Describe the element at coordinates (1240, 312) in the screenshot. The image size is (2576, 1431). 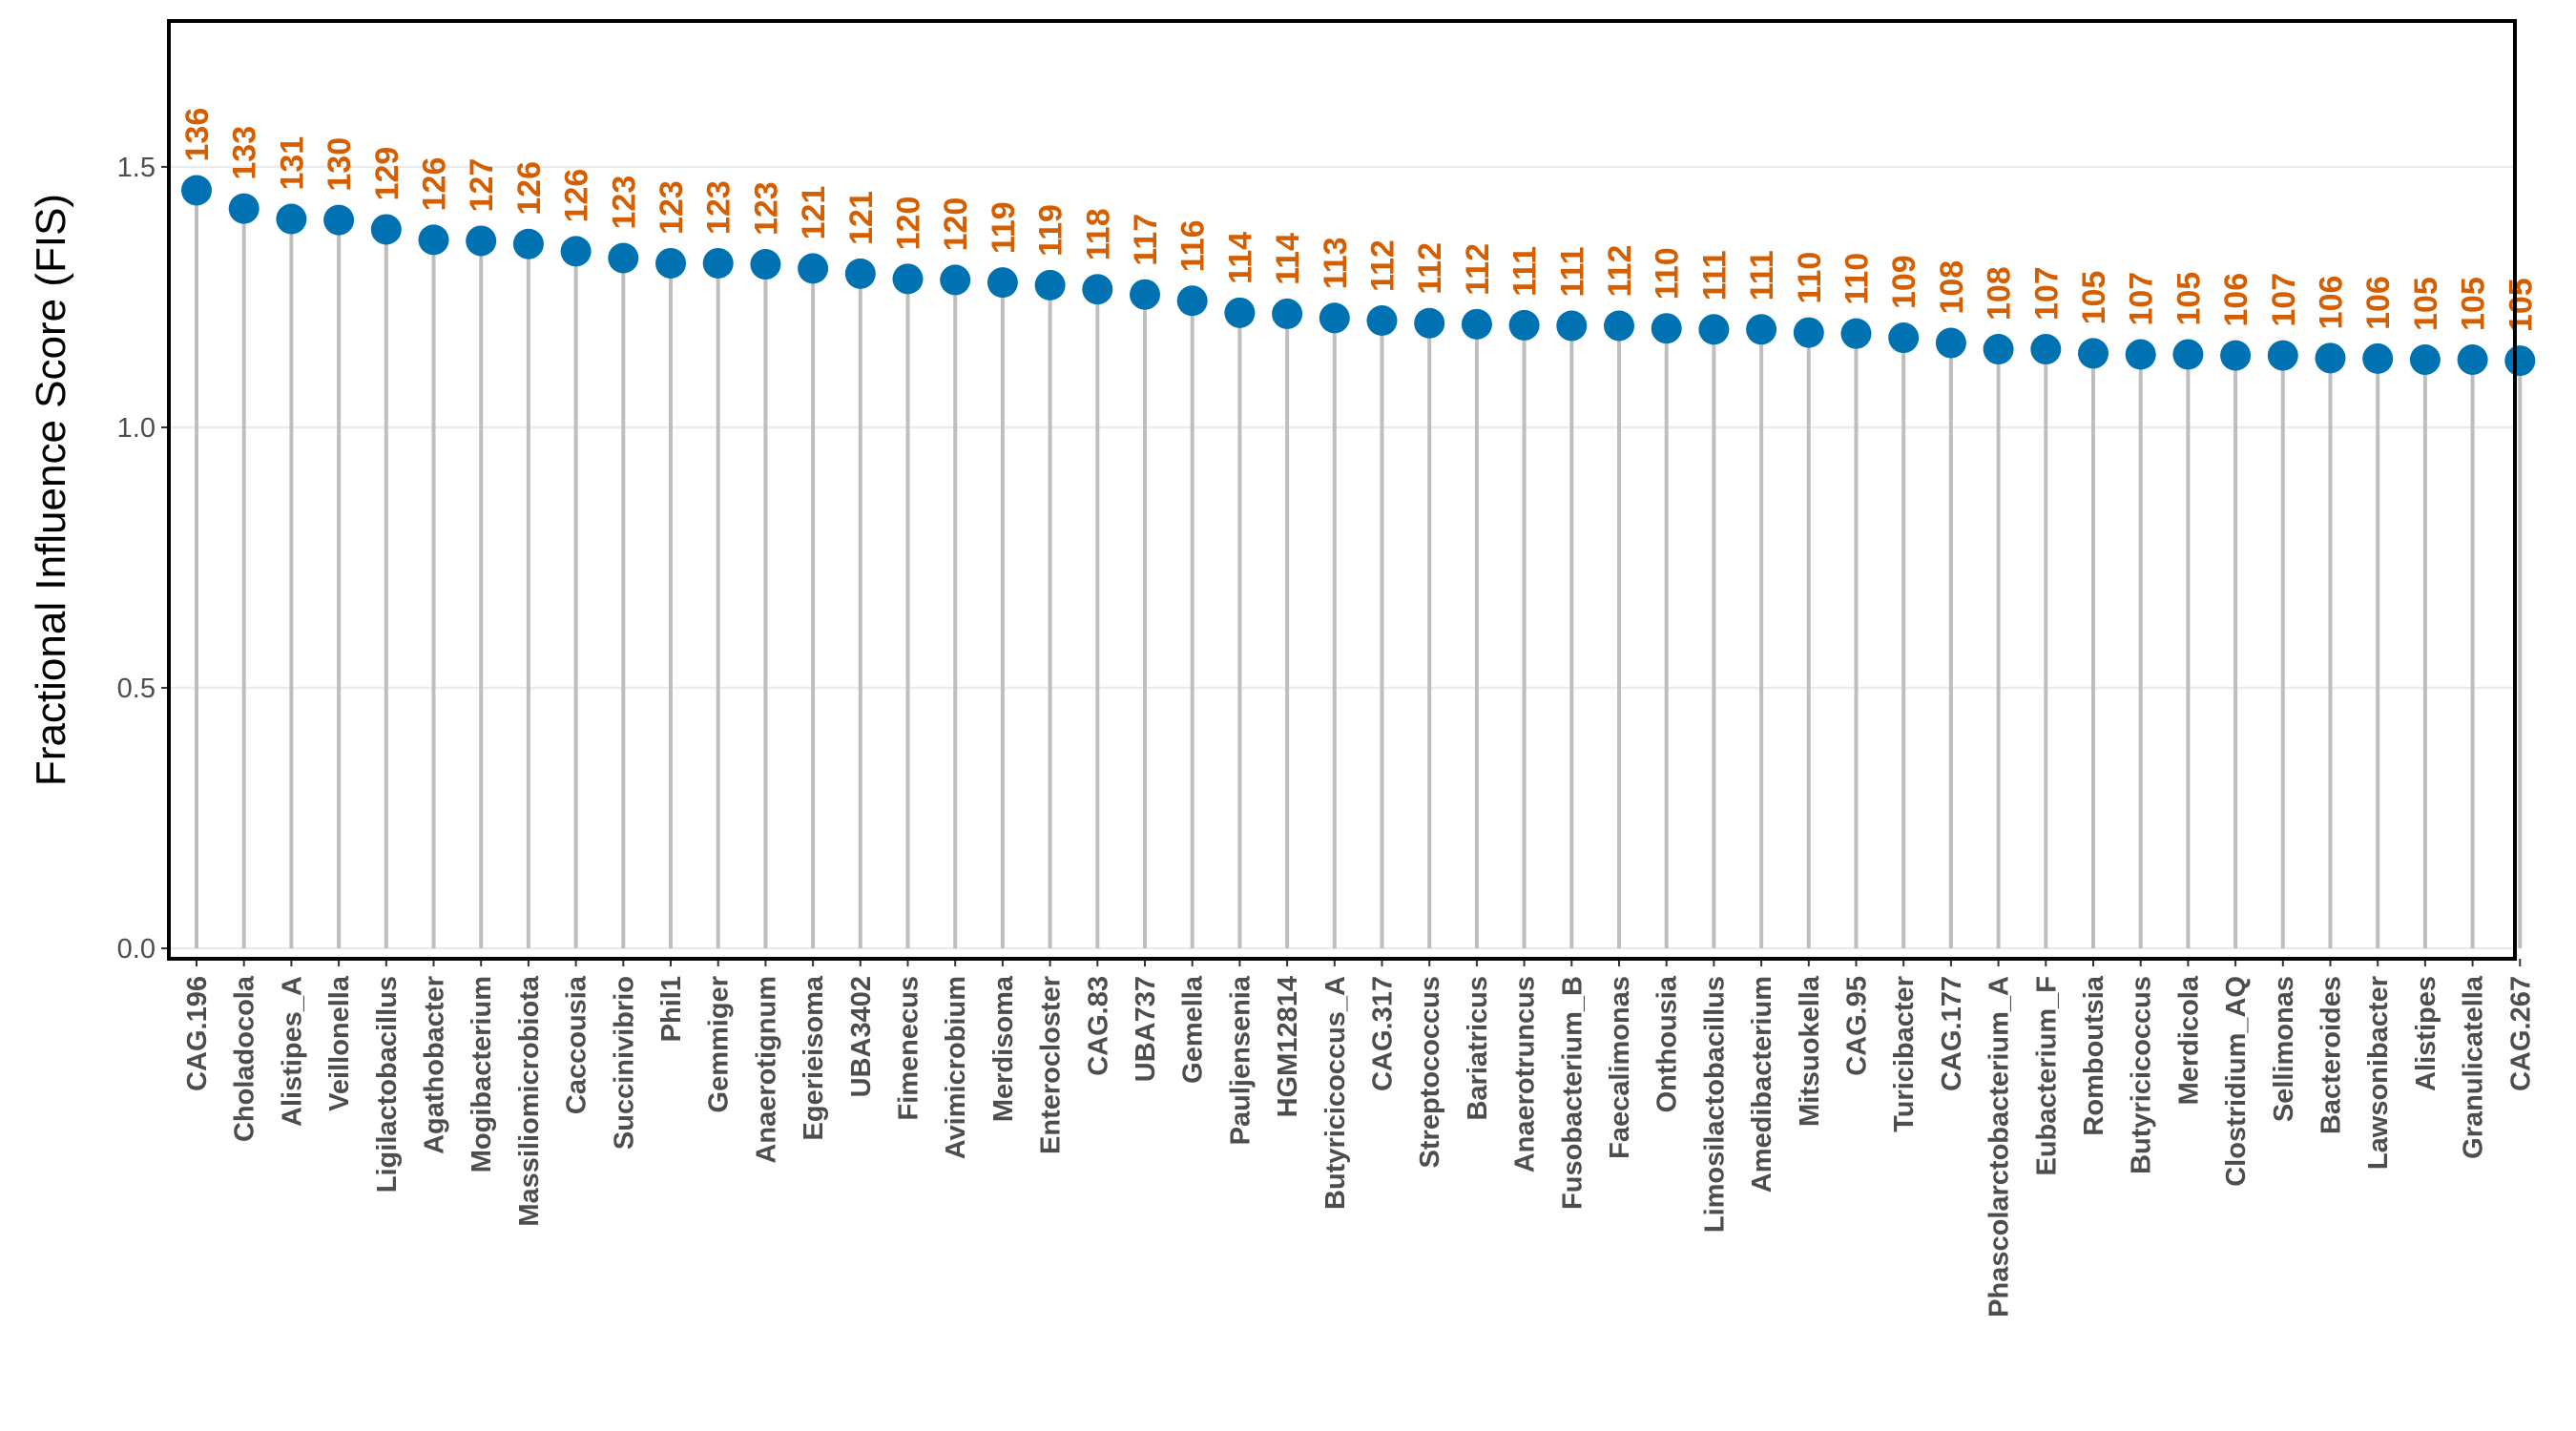
I see `point-Pauljensenia` at that location.